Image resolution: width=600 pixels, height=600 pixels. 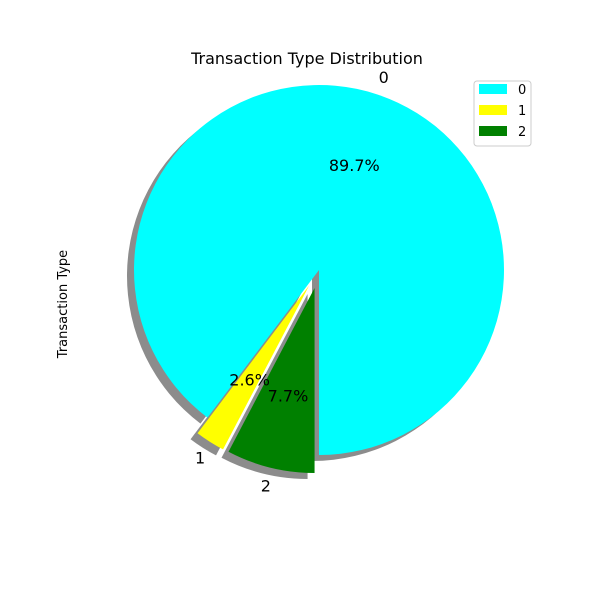 I want to click on y-axis-label: Transaction Type, so click(x=63, y=304).